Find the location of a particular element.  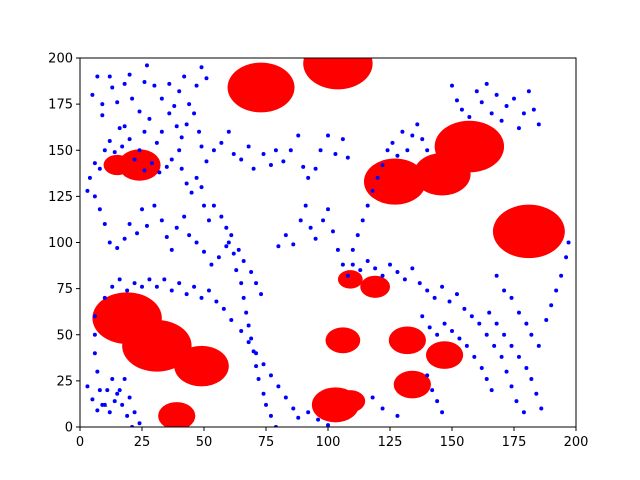

y-tick-label: 100 is located at coordinates (60, 243).